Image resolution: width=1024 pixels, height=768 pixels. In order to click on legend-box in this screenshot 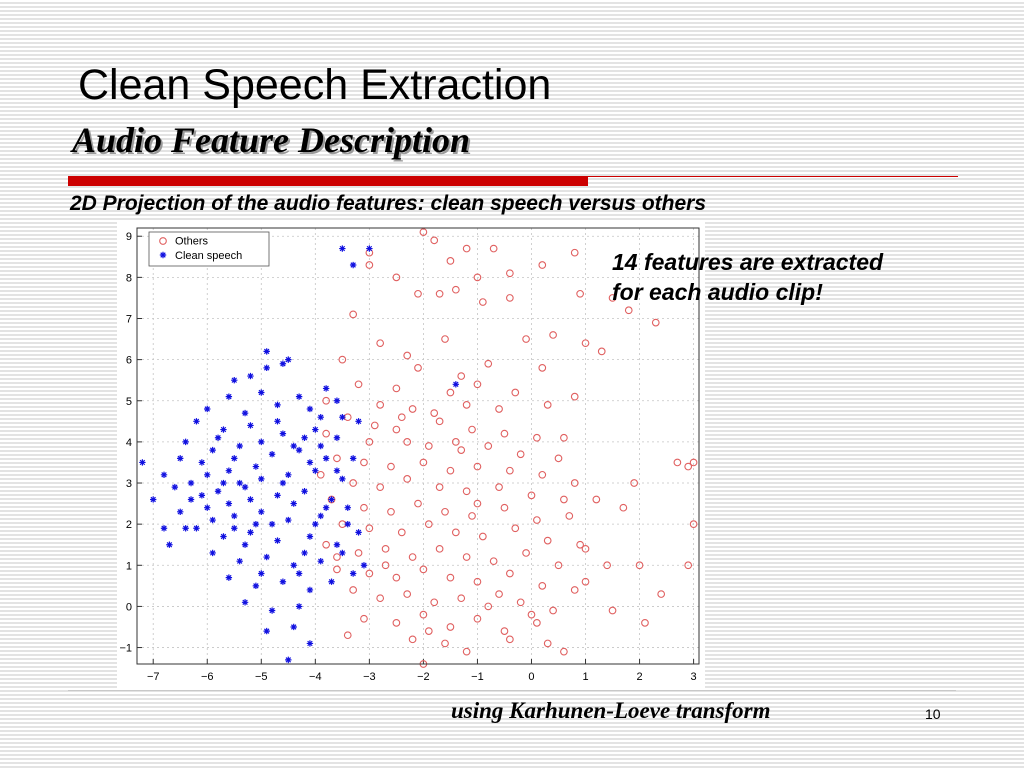, I will do `click(209, 249)`.